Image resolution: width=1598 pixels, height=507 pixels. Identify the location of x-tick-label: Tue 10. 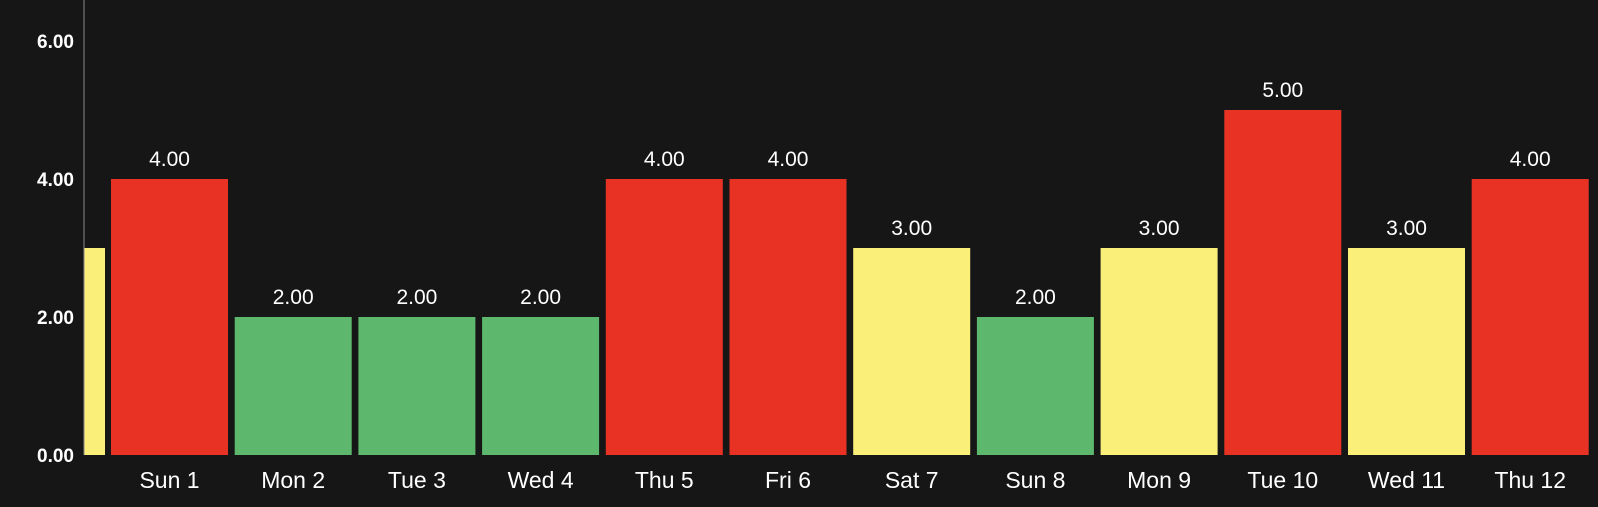
(1282, 480).